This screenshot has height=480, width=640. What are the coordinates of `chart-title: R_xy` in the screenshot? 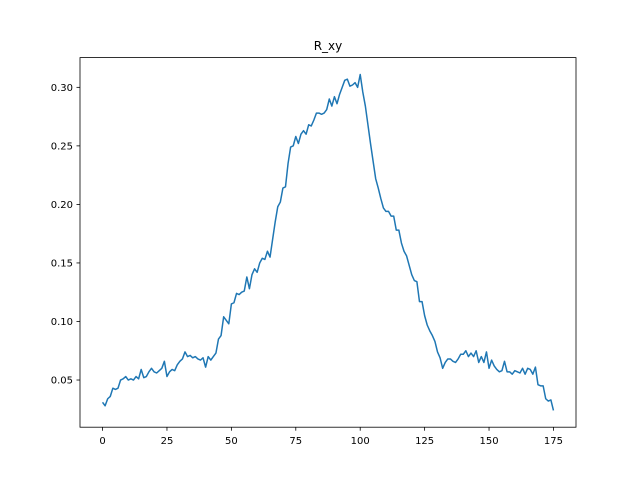 It's located at (328, 46).